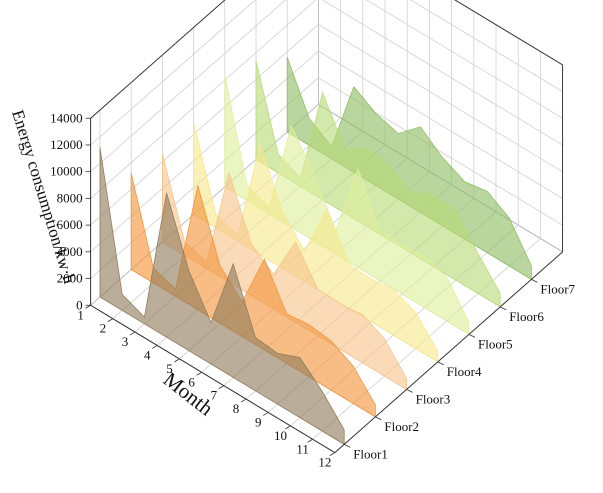 The height and width of the screenshot is (493, 603). Describe the element at coordinates (70, 278) in the screenshot. I see `z-tick-label: 2000` at that location.